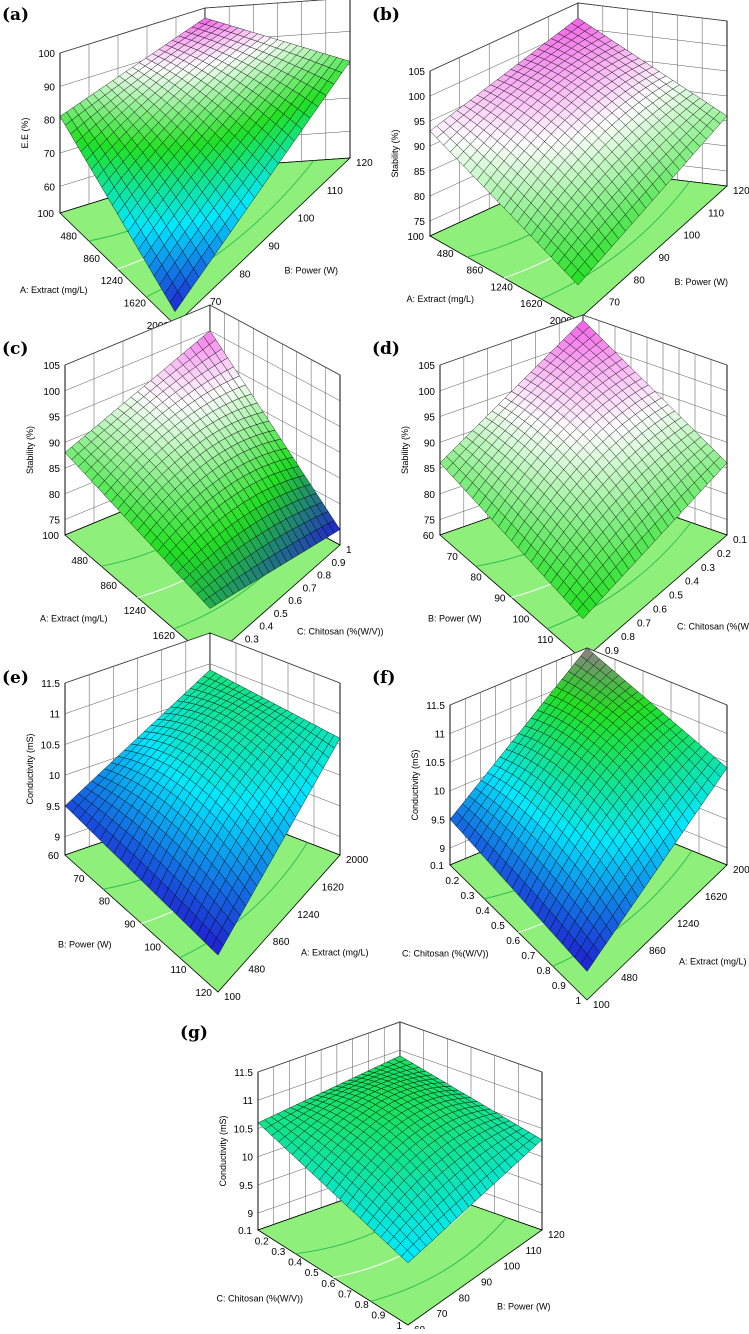 The height and width of the screenshot is (1334, 749). Describe the element at coordinates (708, 568) in the screenshot. I see `y-tick-label: 0.3` at that location.